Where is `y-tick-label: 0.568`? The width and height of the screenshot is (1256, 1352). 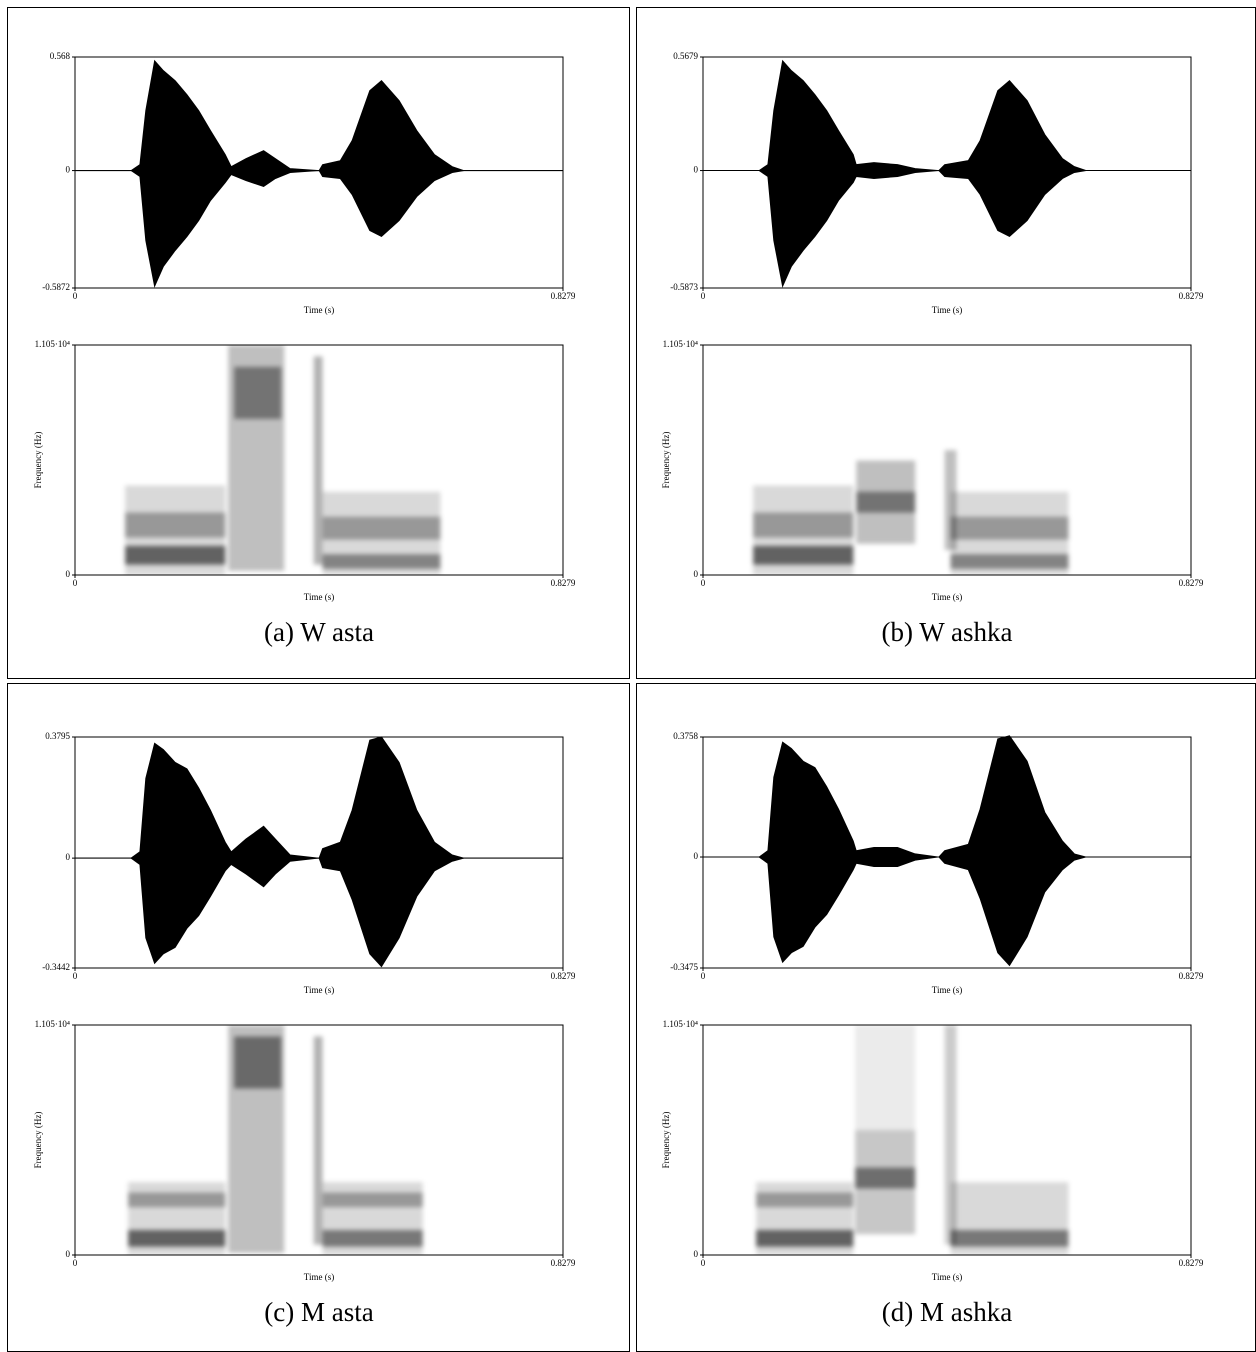 y-tick-label: 0.568 is located at coordinates (60, 56).